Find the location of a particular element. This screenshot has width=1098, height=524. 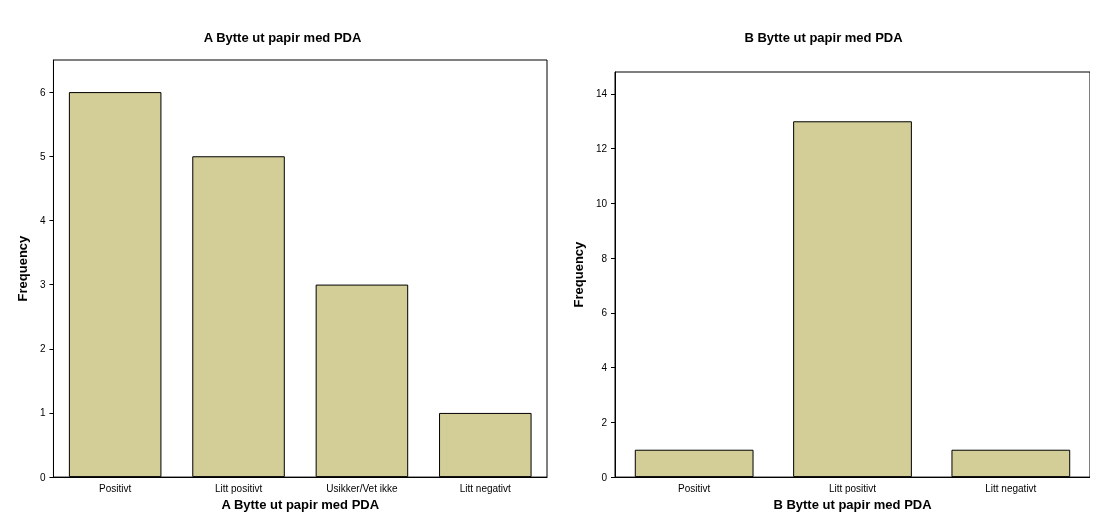

x-tick-label: Usikker/Vet ikke is located at coordinates (362, 488).